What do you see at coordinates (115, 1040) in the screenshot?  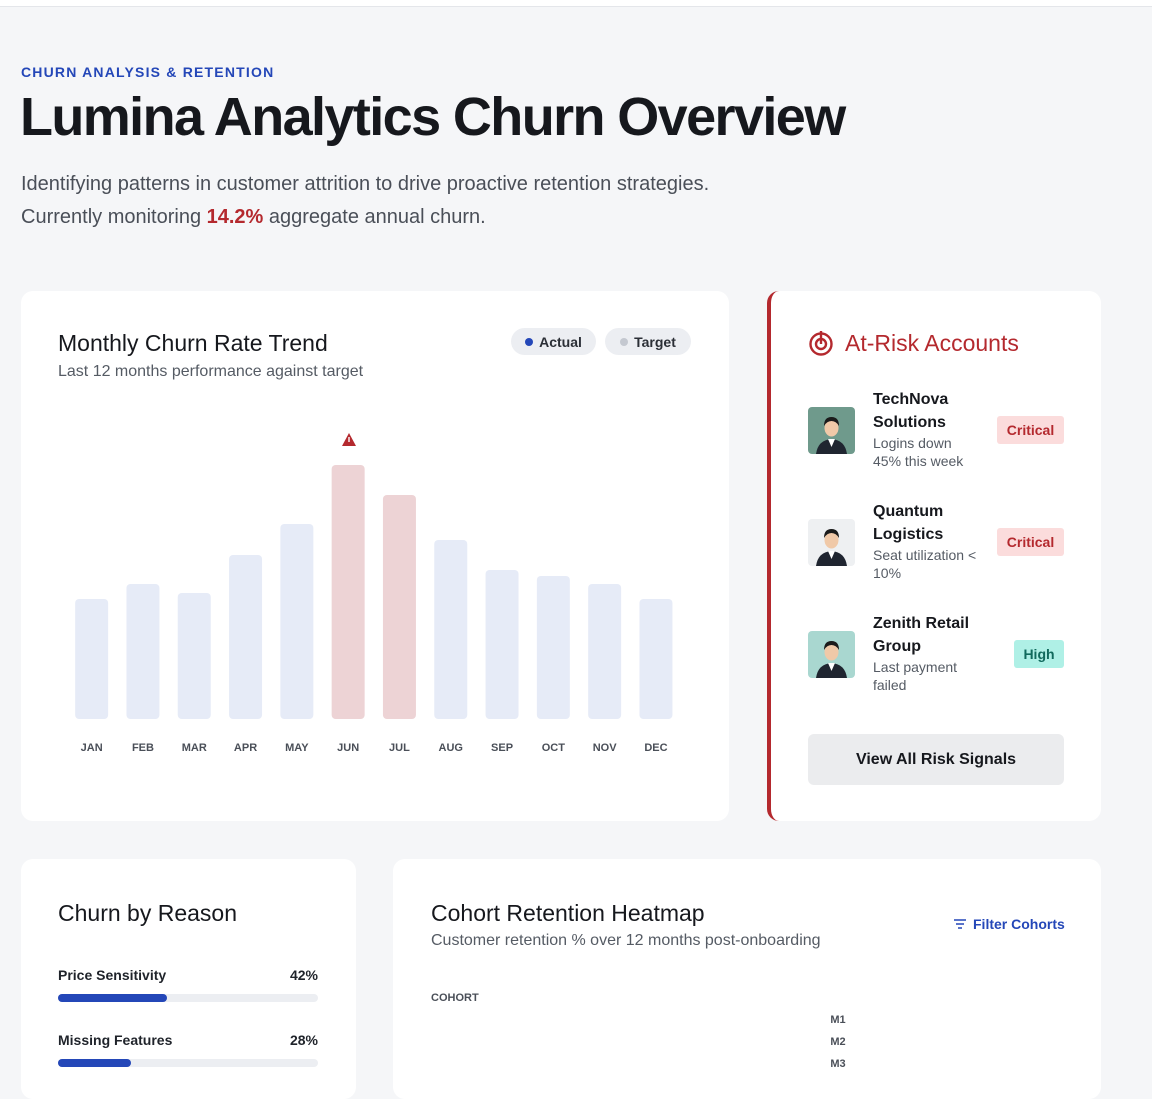 I see `reason-label: Missing Features` at bounding box center [115, 1040].